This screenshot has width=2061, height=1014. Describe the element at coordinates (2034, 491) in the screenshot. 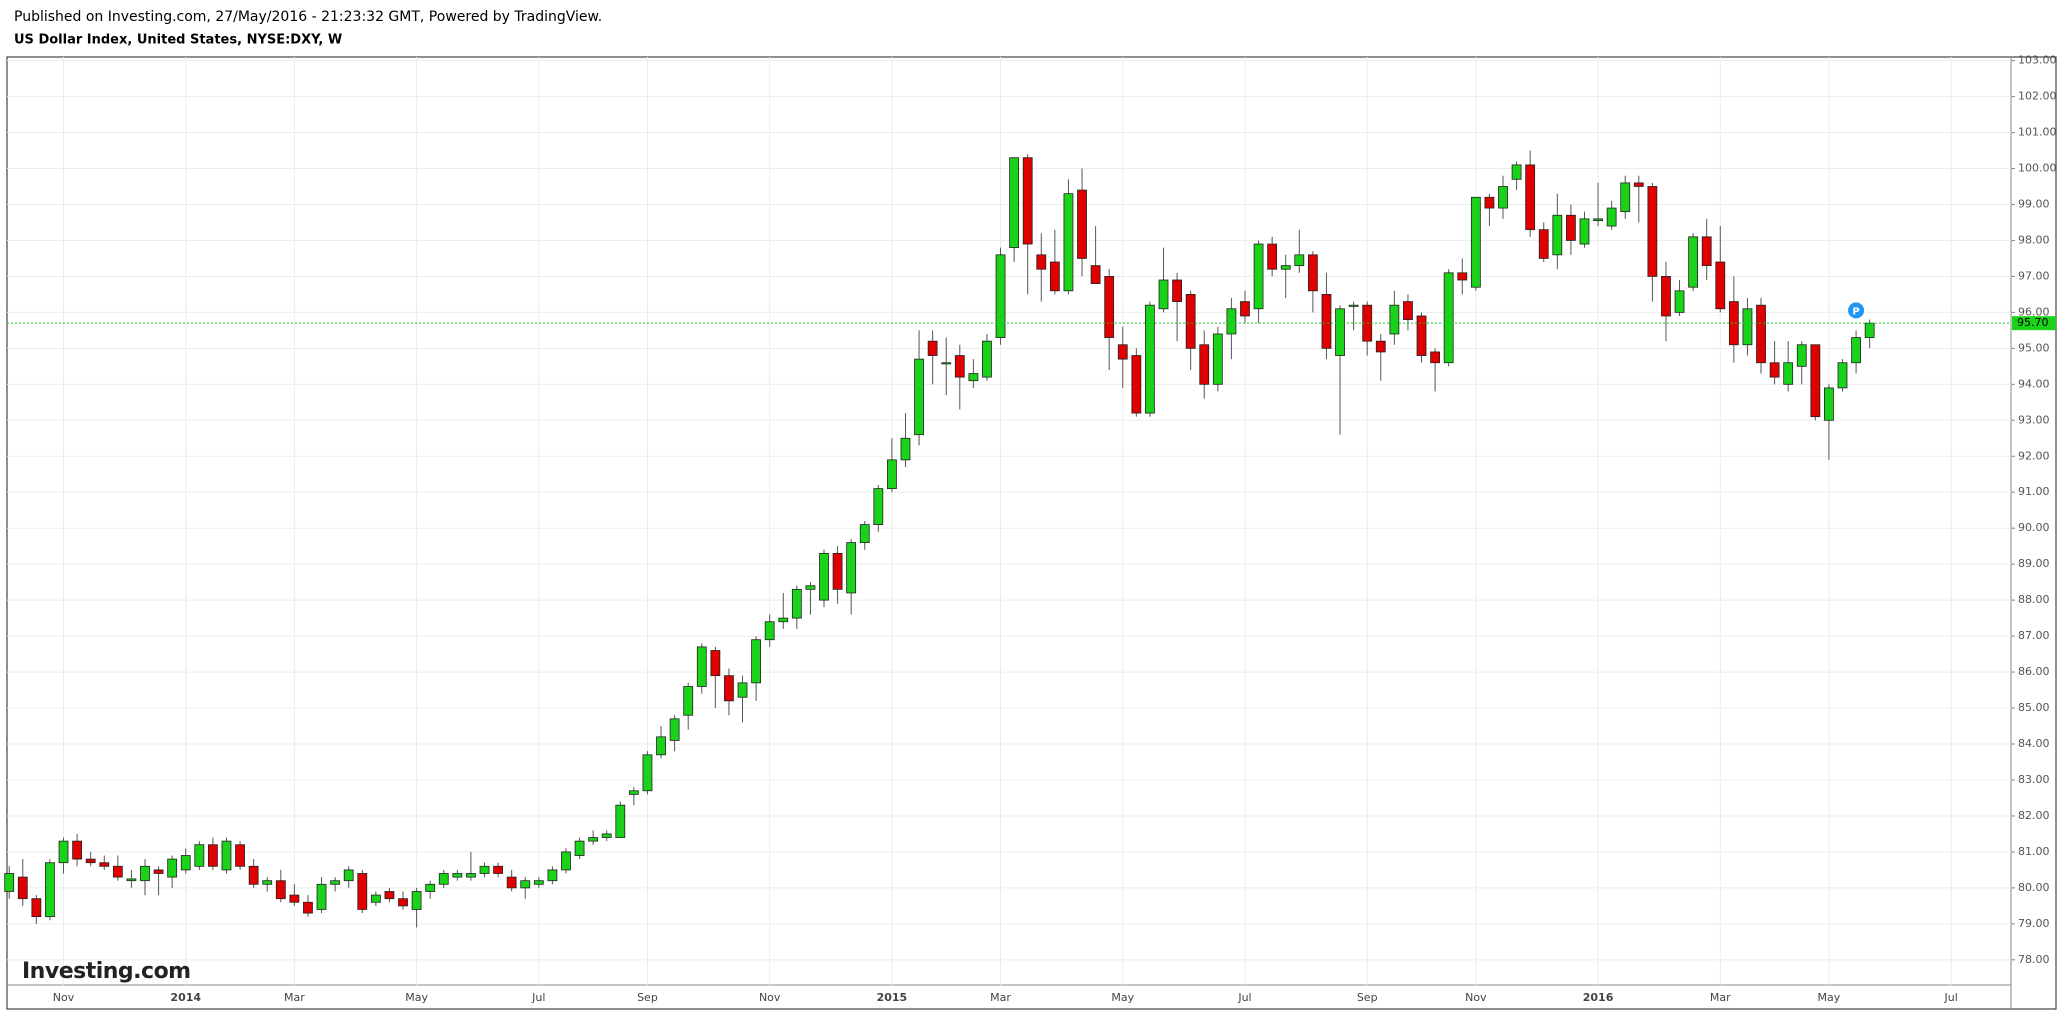

I see `y-tick-label: 91.00` at that location.